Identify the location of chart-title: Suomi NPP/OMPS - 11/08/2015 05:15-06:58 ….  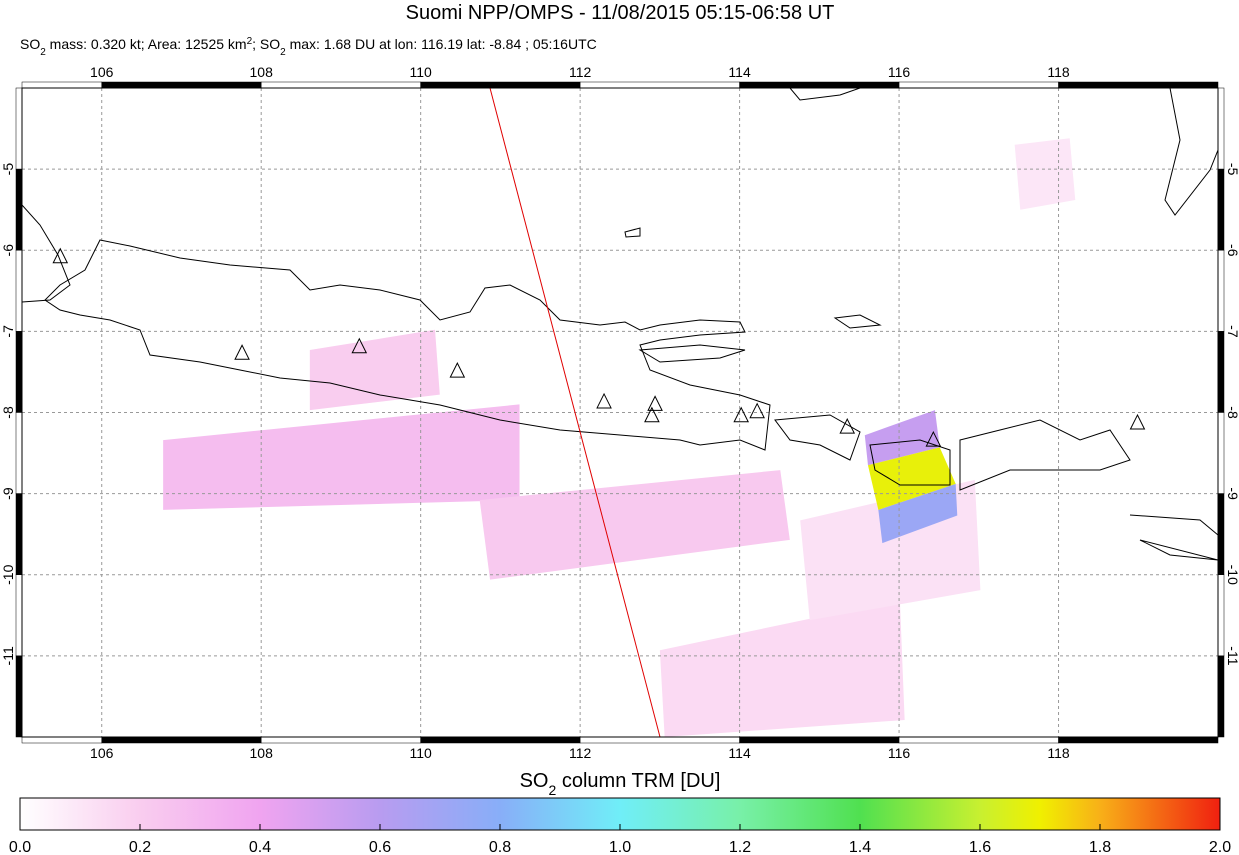
(620, 13).